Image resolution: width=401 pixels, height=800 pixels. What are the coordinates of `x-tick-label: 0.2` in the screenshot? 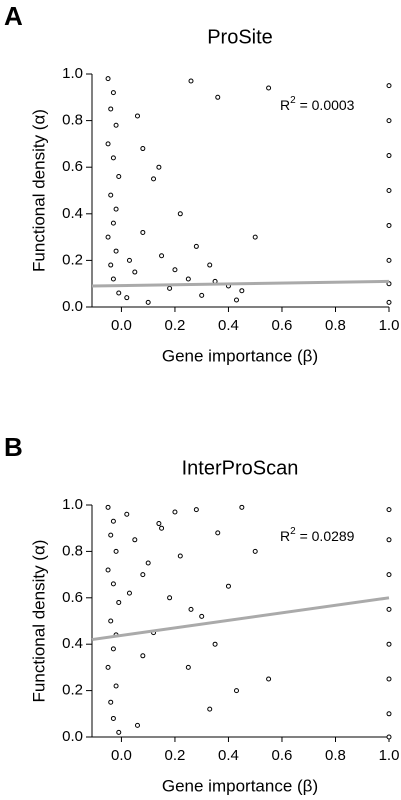 It's located at (175, 755).